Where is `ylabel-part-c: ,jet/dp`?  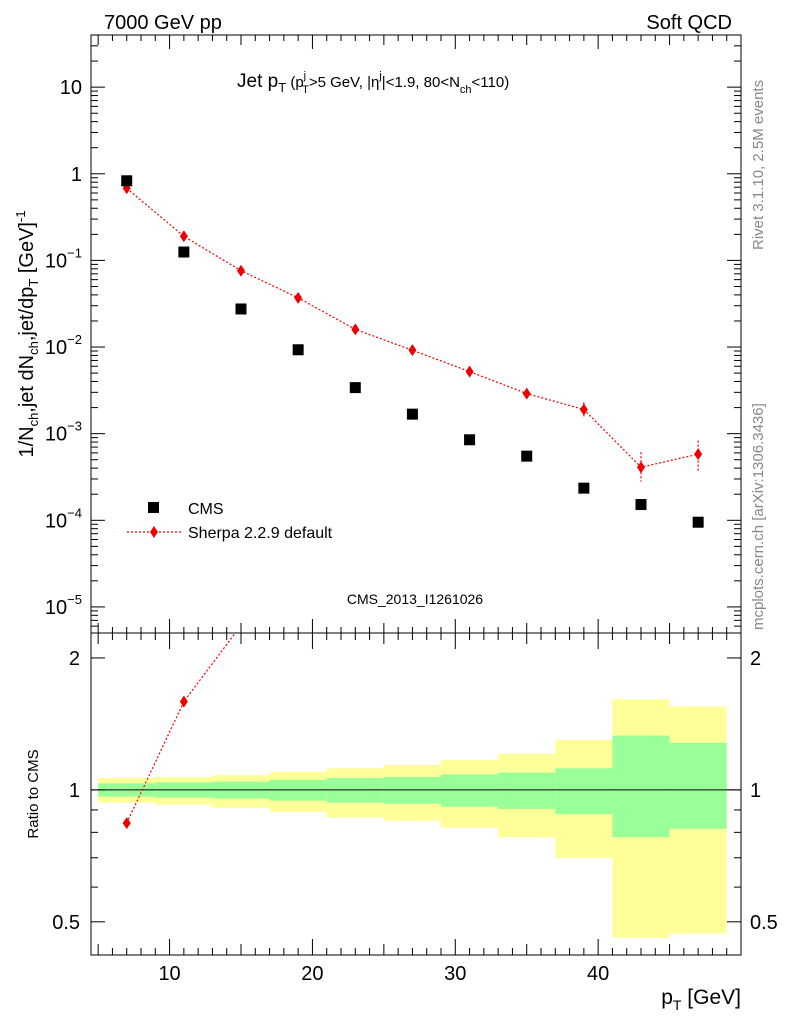 ylabel-part-c: ,jet/dp is located at coordinates (27, 314).